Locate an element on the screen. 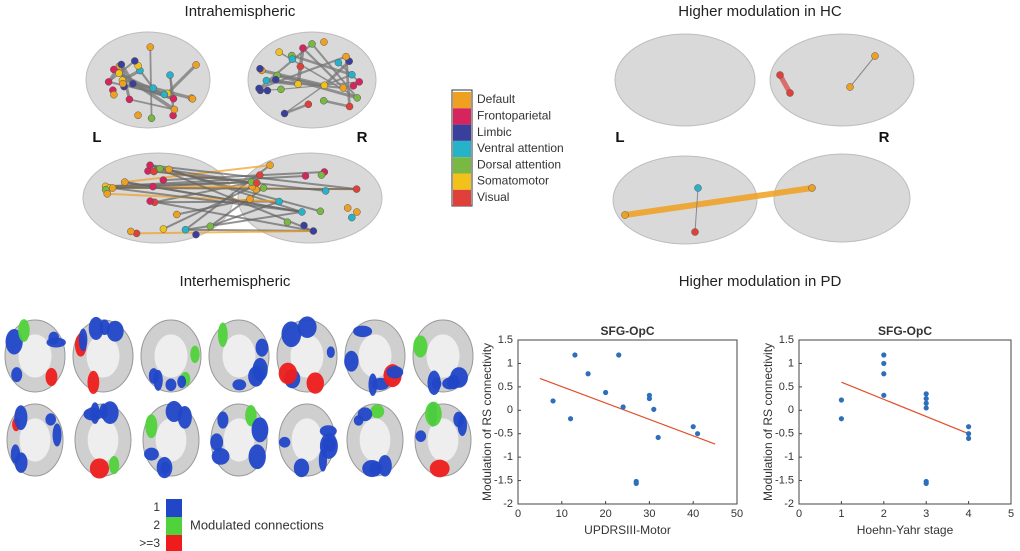  legend-label: Default is located at coordinates (496, 99).